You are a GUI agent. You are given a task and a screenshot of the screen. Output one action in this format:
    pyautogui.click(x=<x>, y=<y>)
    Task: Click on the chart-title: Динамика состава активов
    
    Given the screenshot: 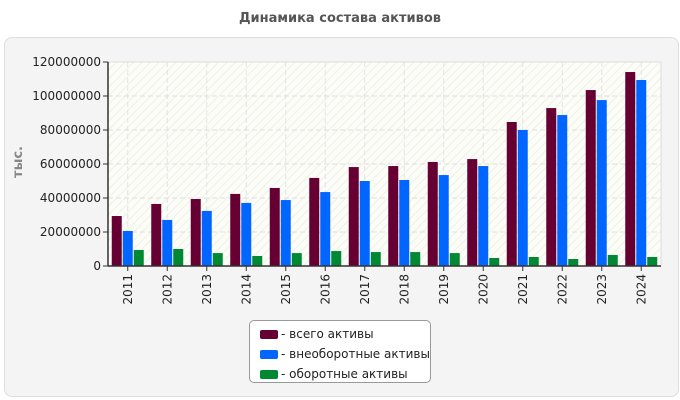 What is the action you would take?
    pyautogui.click(x=340, y=18)
    